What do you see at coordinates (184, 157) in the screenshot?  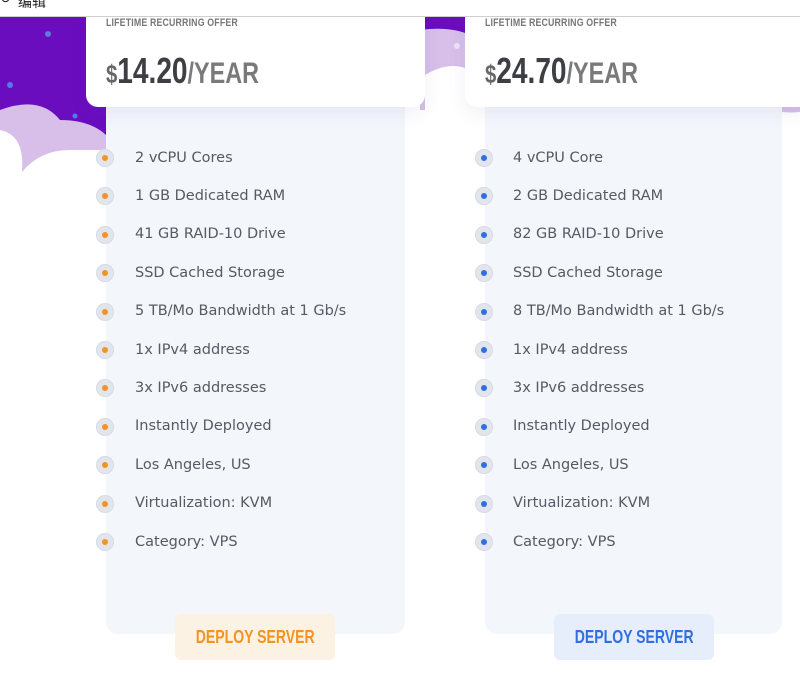 I see `feature-item: 2 vCPU Cores` at bounding box center [184, 157].